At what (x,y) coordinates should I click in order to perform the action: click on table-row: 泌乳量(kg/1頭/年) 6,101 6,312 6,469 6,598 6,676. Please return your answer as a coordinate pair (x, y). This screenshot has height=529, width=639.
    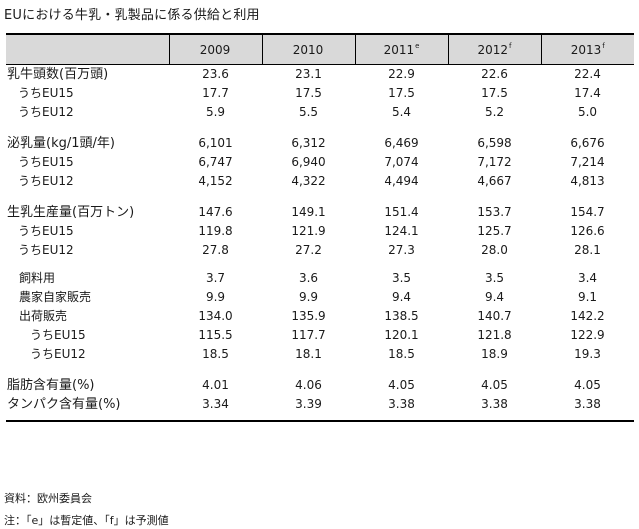
    Looking at the image, I should click on (320, 143).